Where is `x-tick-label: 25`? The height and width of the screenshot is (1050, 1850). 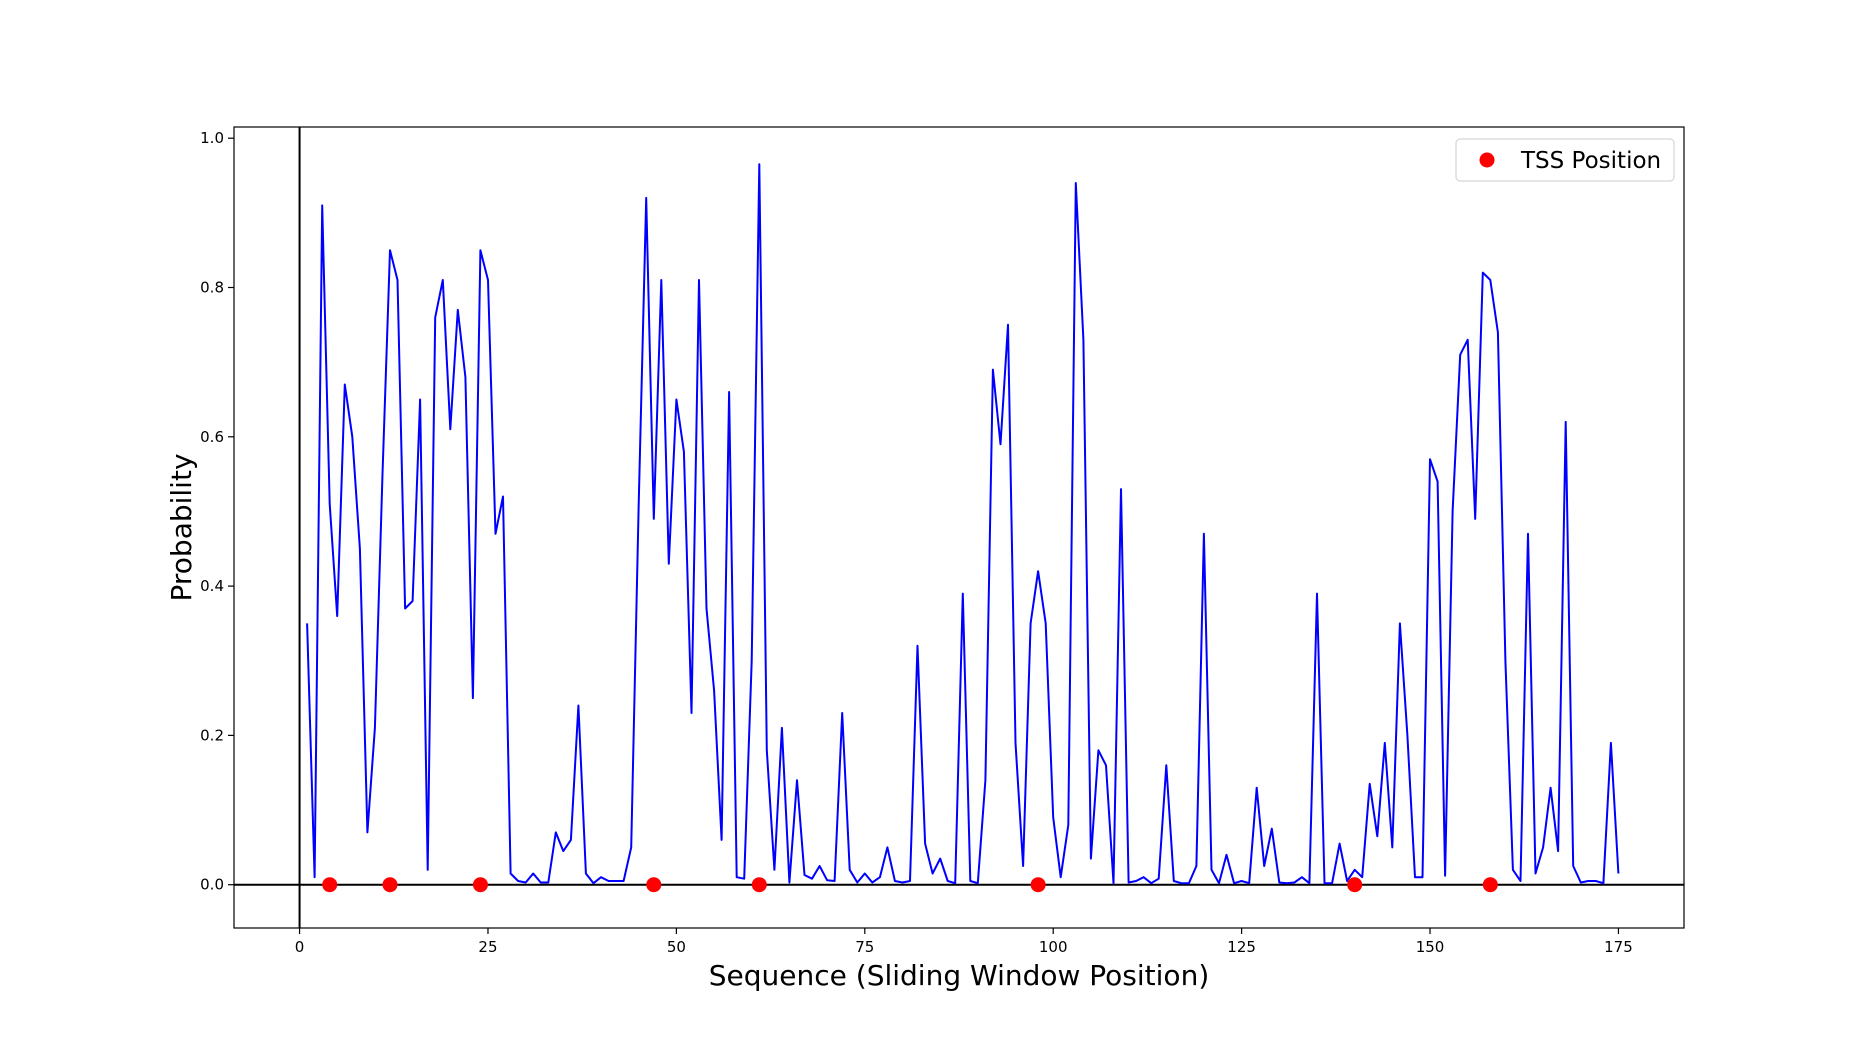
x-tick-label: 25 is located at coordinates (487, 947).